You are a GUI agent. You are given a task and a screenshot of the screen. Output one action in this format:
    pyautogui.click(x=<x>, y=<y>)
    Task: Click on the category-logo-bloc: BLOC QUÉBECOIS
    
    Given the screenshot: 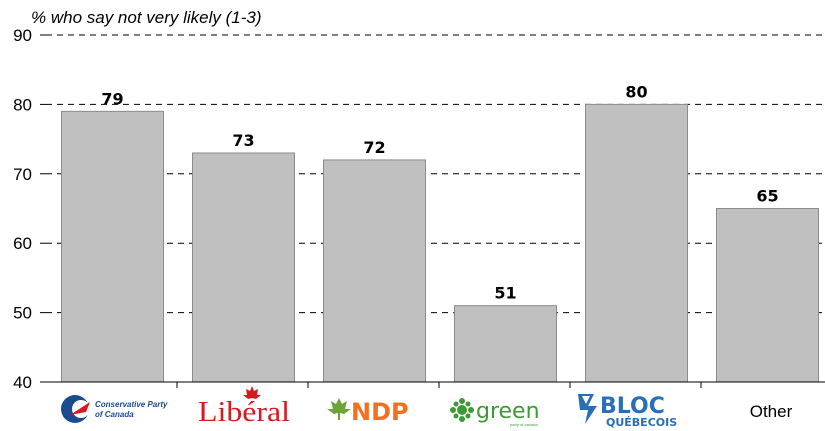 What is the action you would take?
    pyautogui.click(x=627, y=411)
    